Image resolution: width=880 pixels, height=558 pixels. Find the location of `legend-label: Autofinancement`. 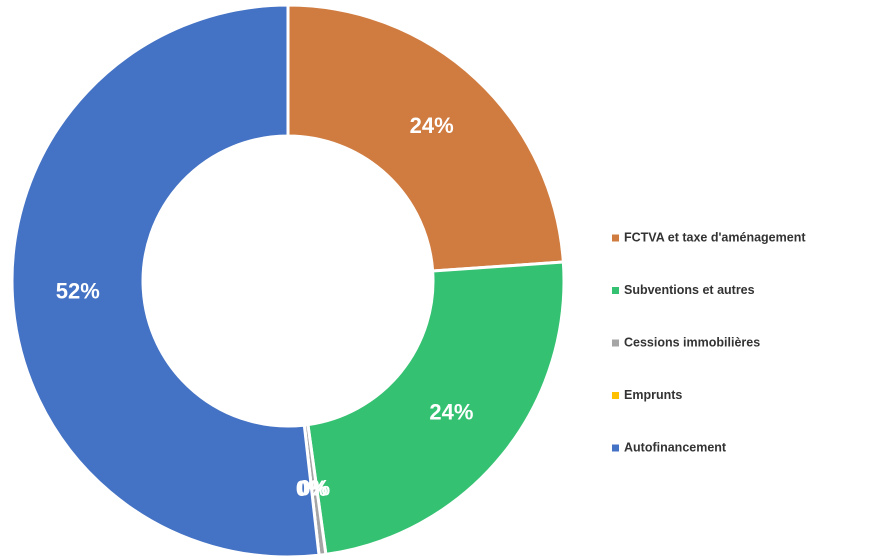

legend-label: Autofinancement is located at coordinates (675, 447).